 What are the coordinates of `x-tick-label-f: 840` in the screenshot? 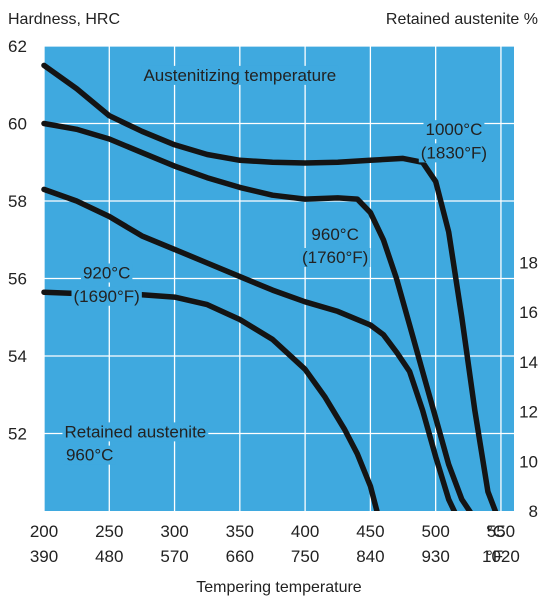 It's located at (370, 556).